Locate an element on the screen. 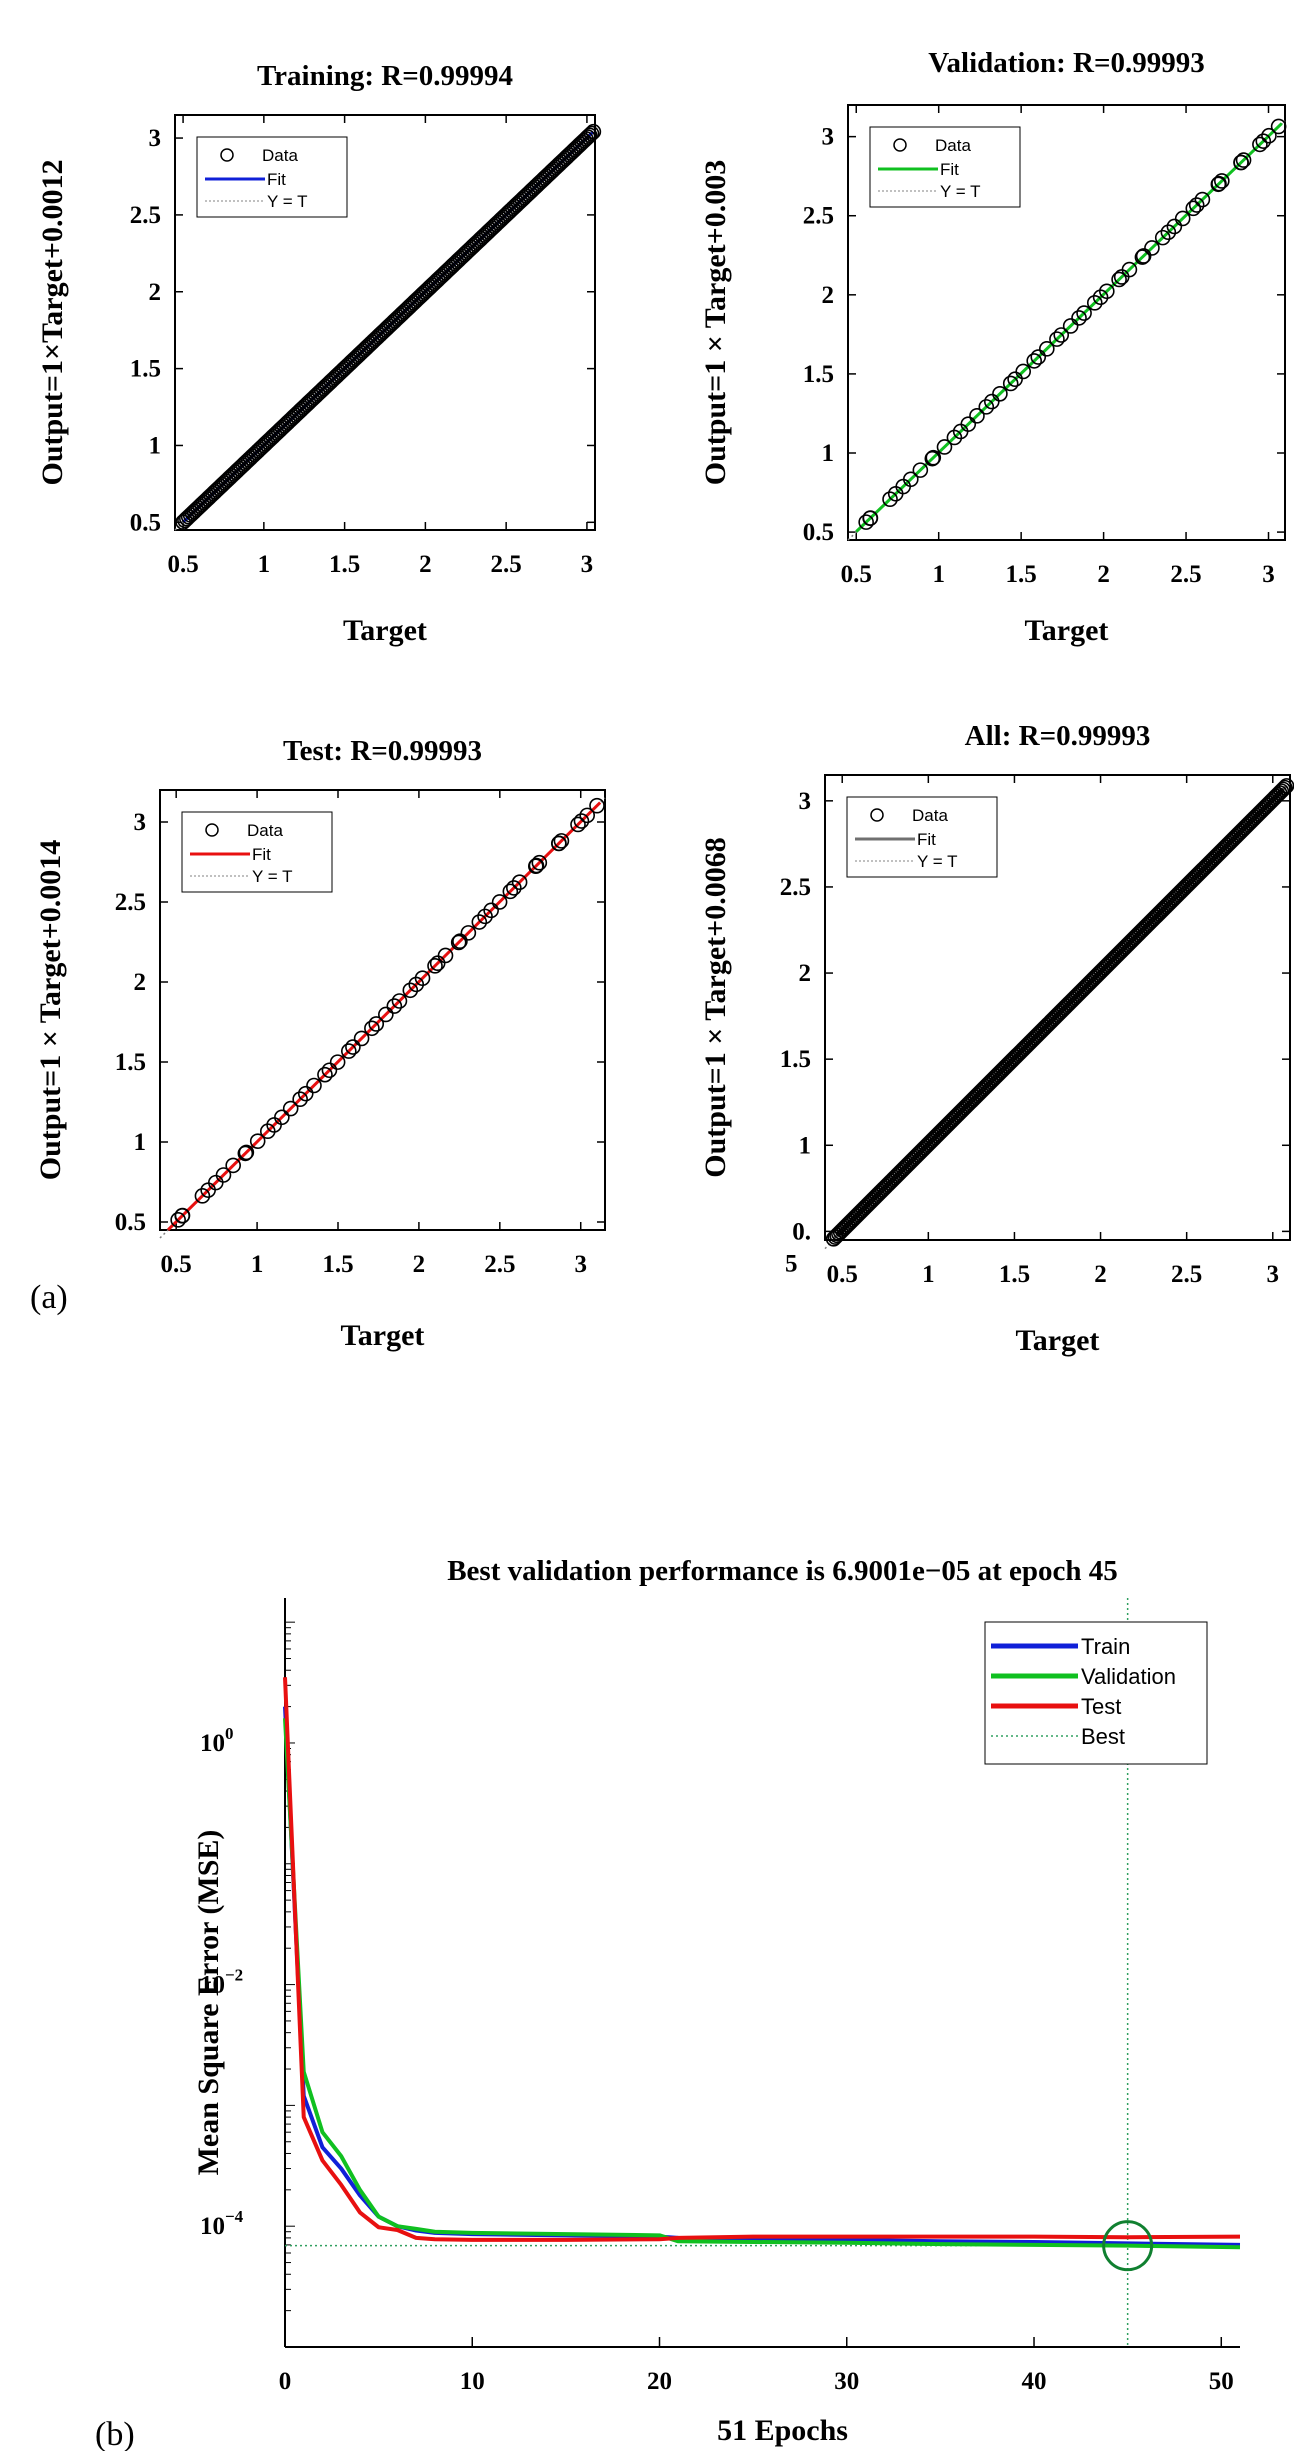  y-tick-exponent: 0 is located at coordinates (229, 1733).